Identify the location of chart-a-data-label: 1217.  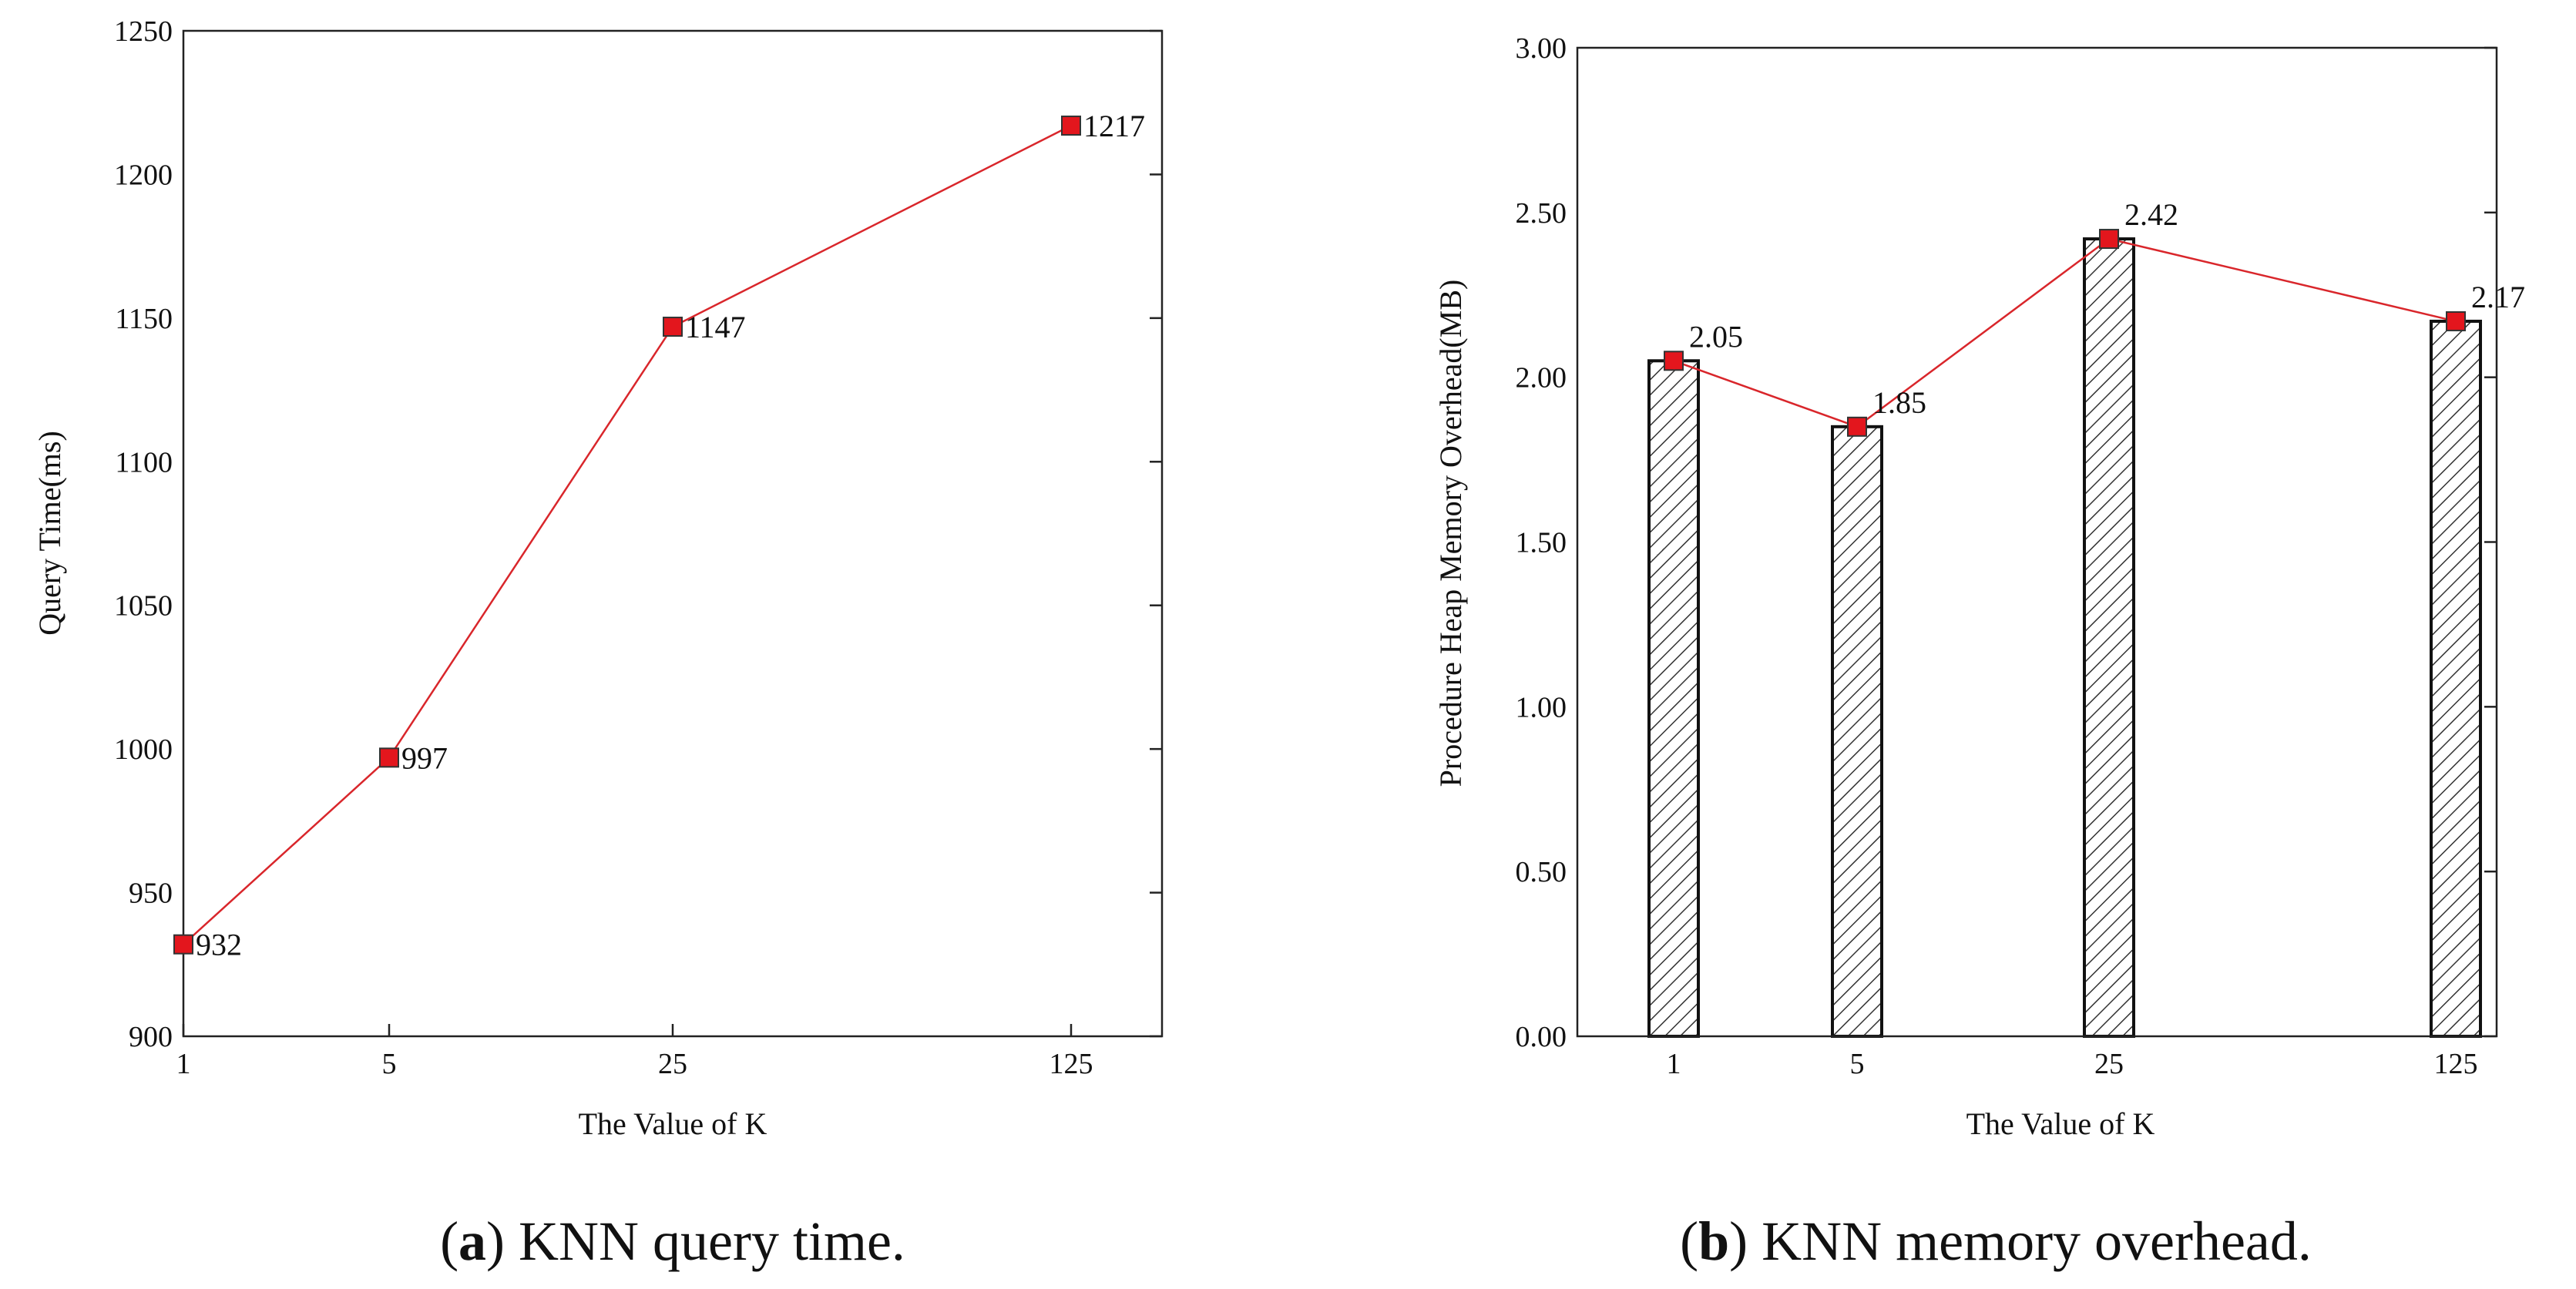
(1114, 126).